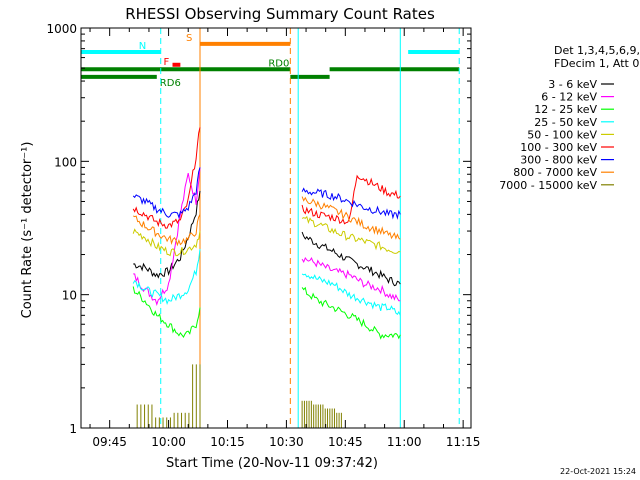  What do you see at coordinates (565, 122) in the screenshot?
I see `legend-label-3: 25 - 50 keV` at bounding box center [565, 122].